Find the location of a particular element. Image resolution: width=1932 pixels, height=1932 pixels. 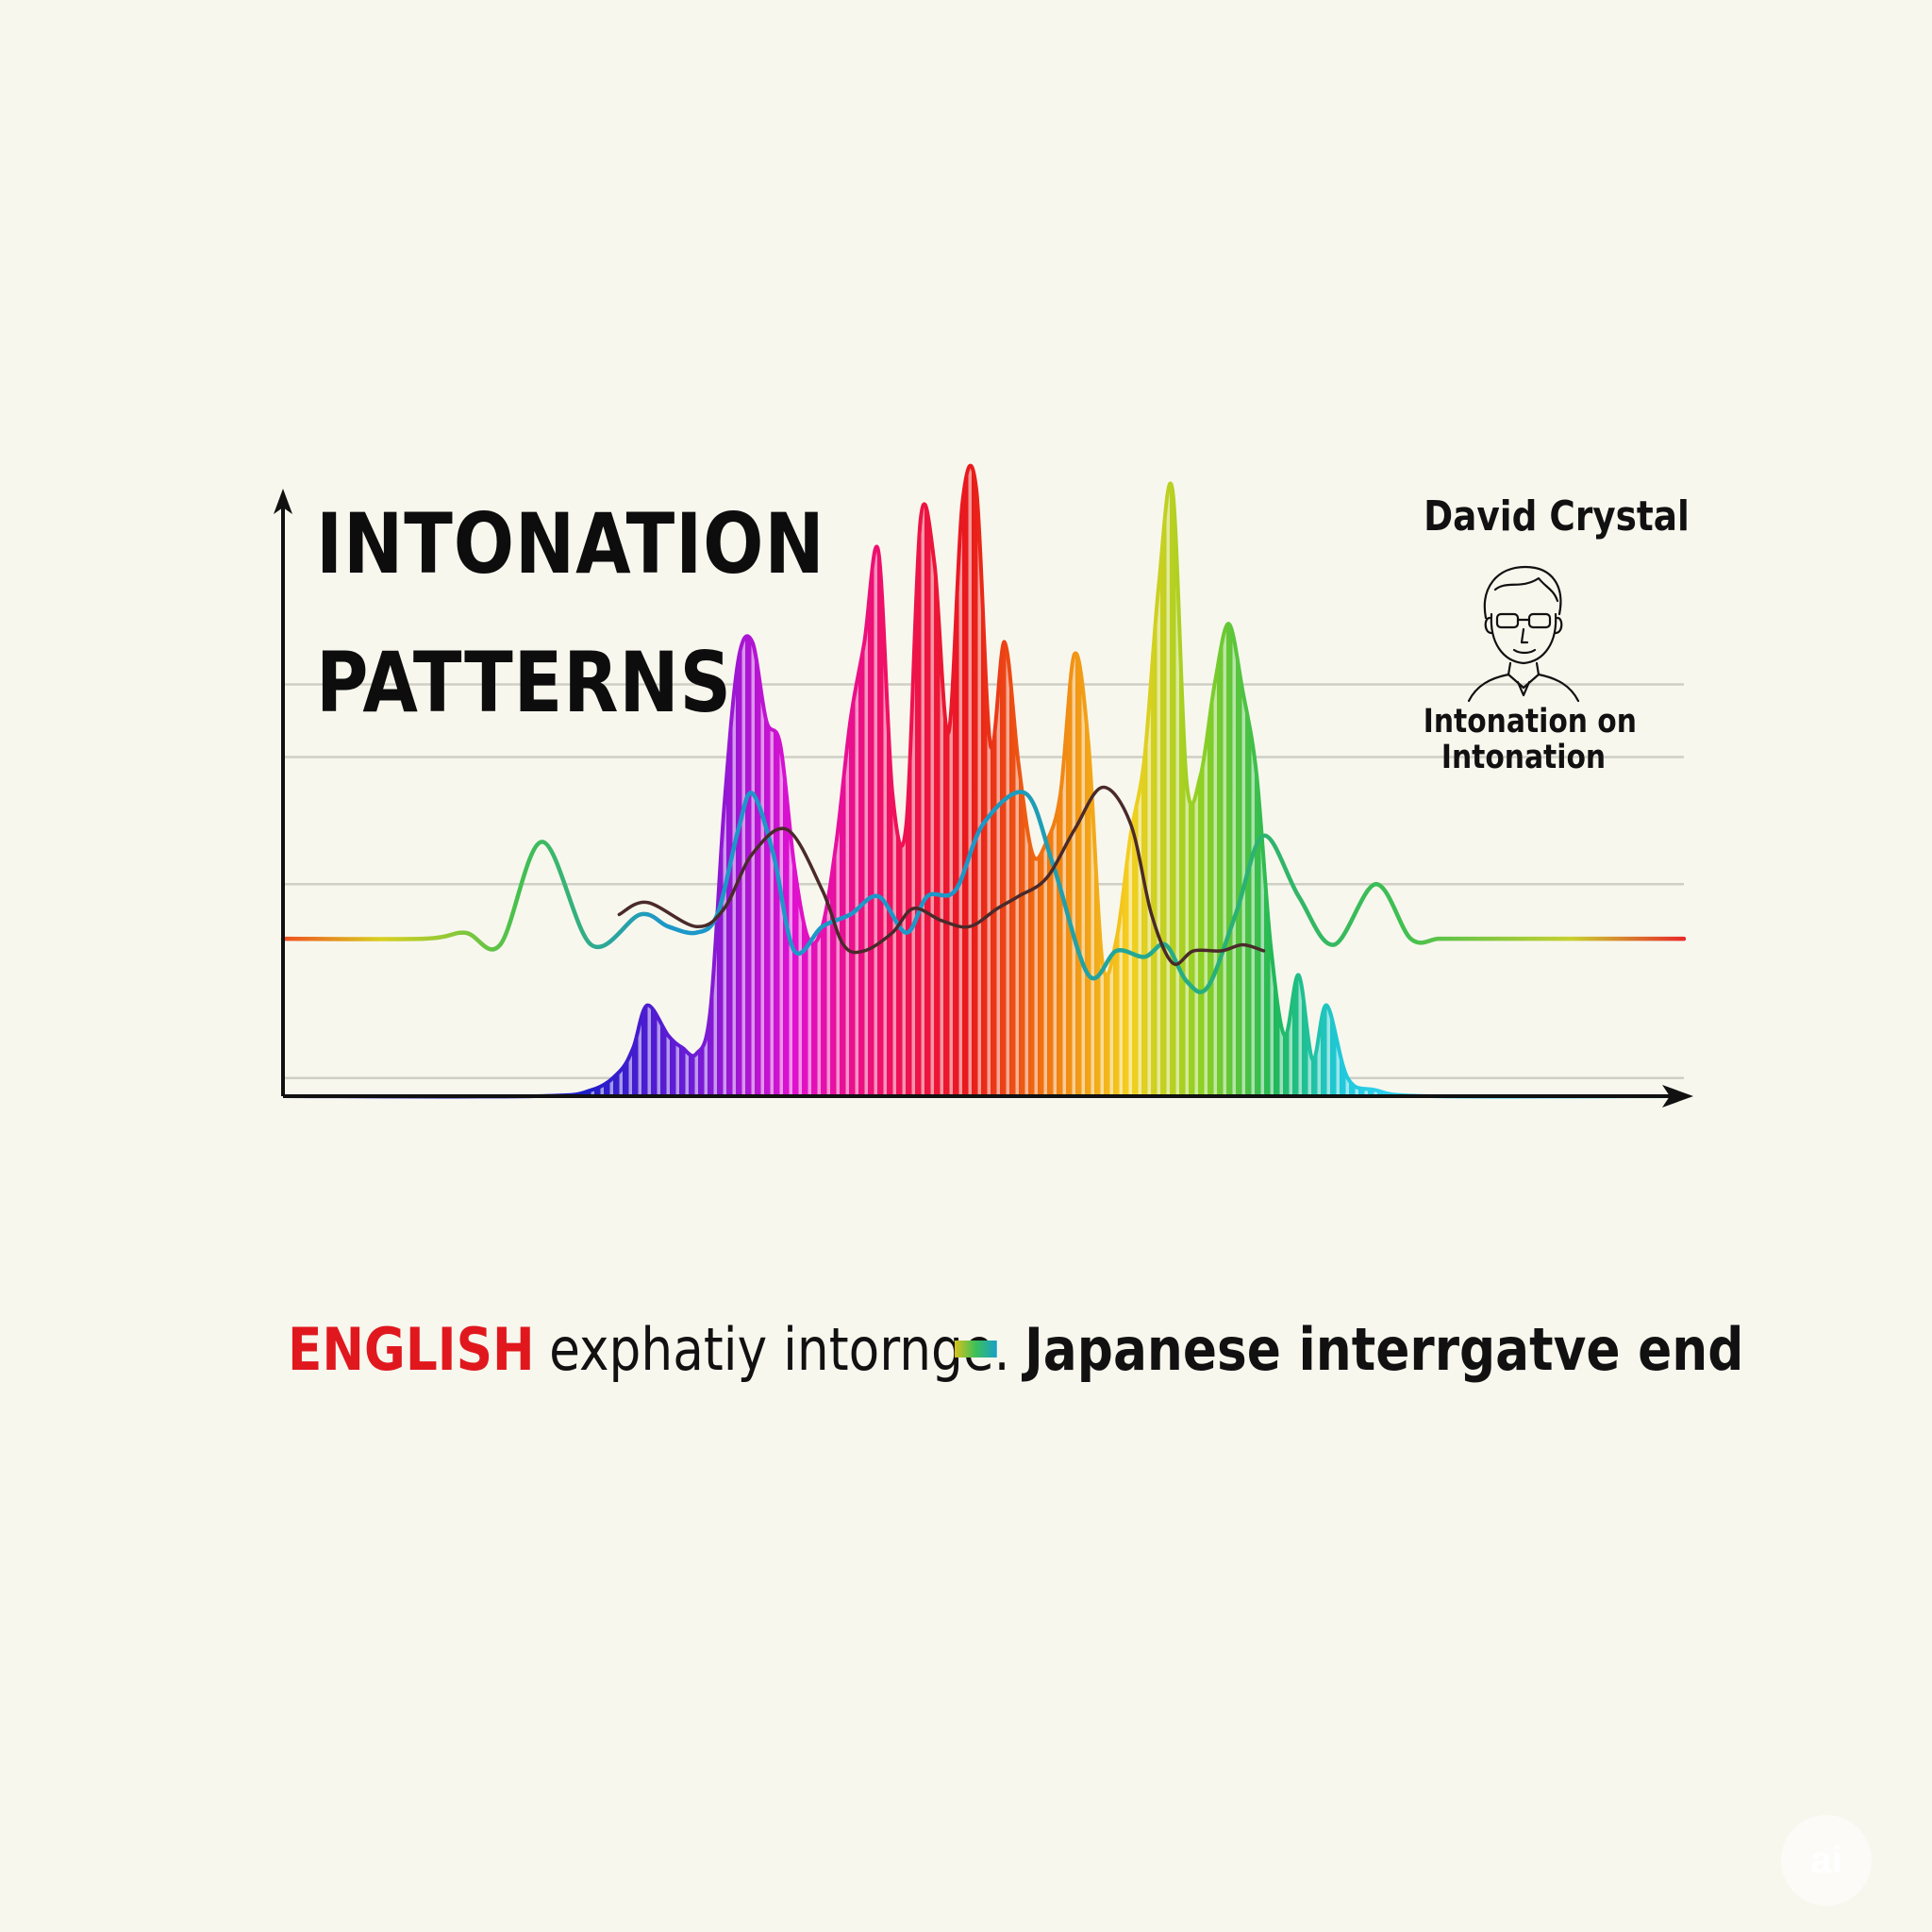

author-name: David Crystal is located at coordinates (1557, 517).